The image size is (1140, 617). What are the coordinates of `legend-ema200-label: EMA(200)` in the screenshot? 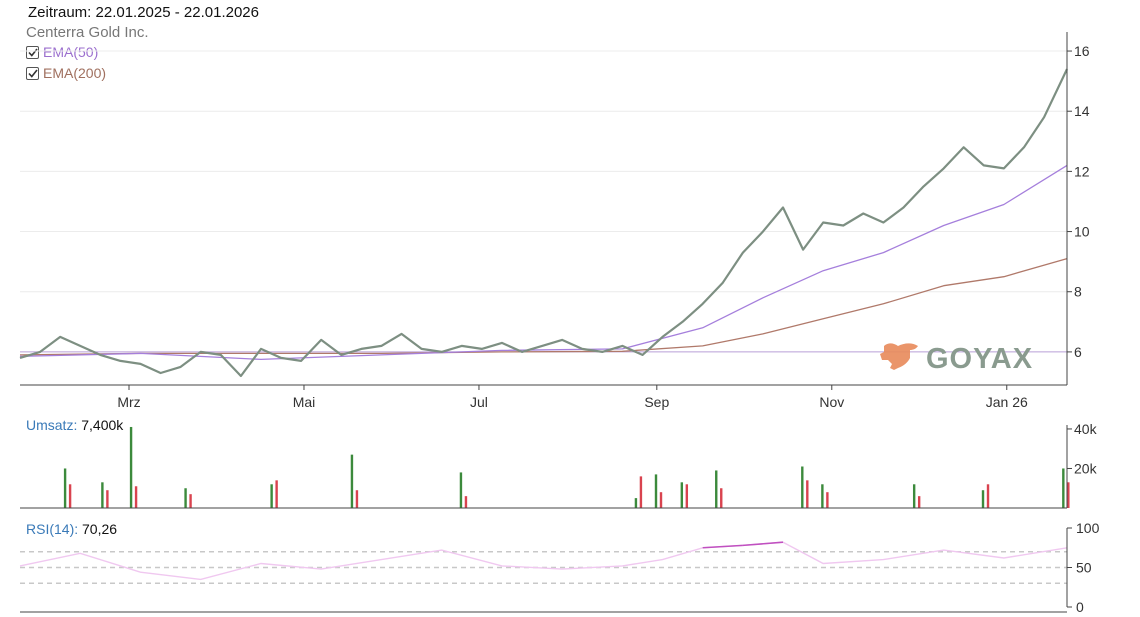 It's located at (75, 73).